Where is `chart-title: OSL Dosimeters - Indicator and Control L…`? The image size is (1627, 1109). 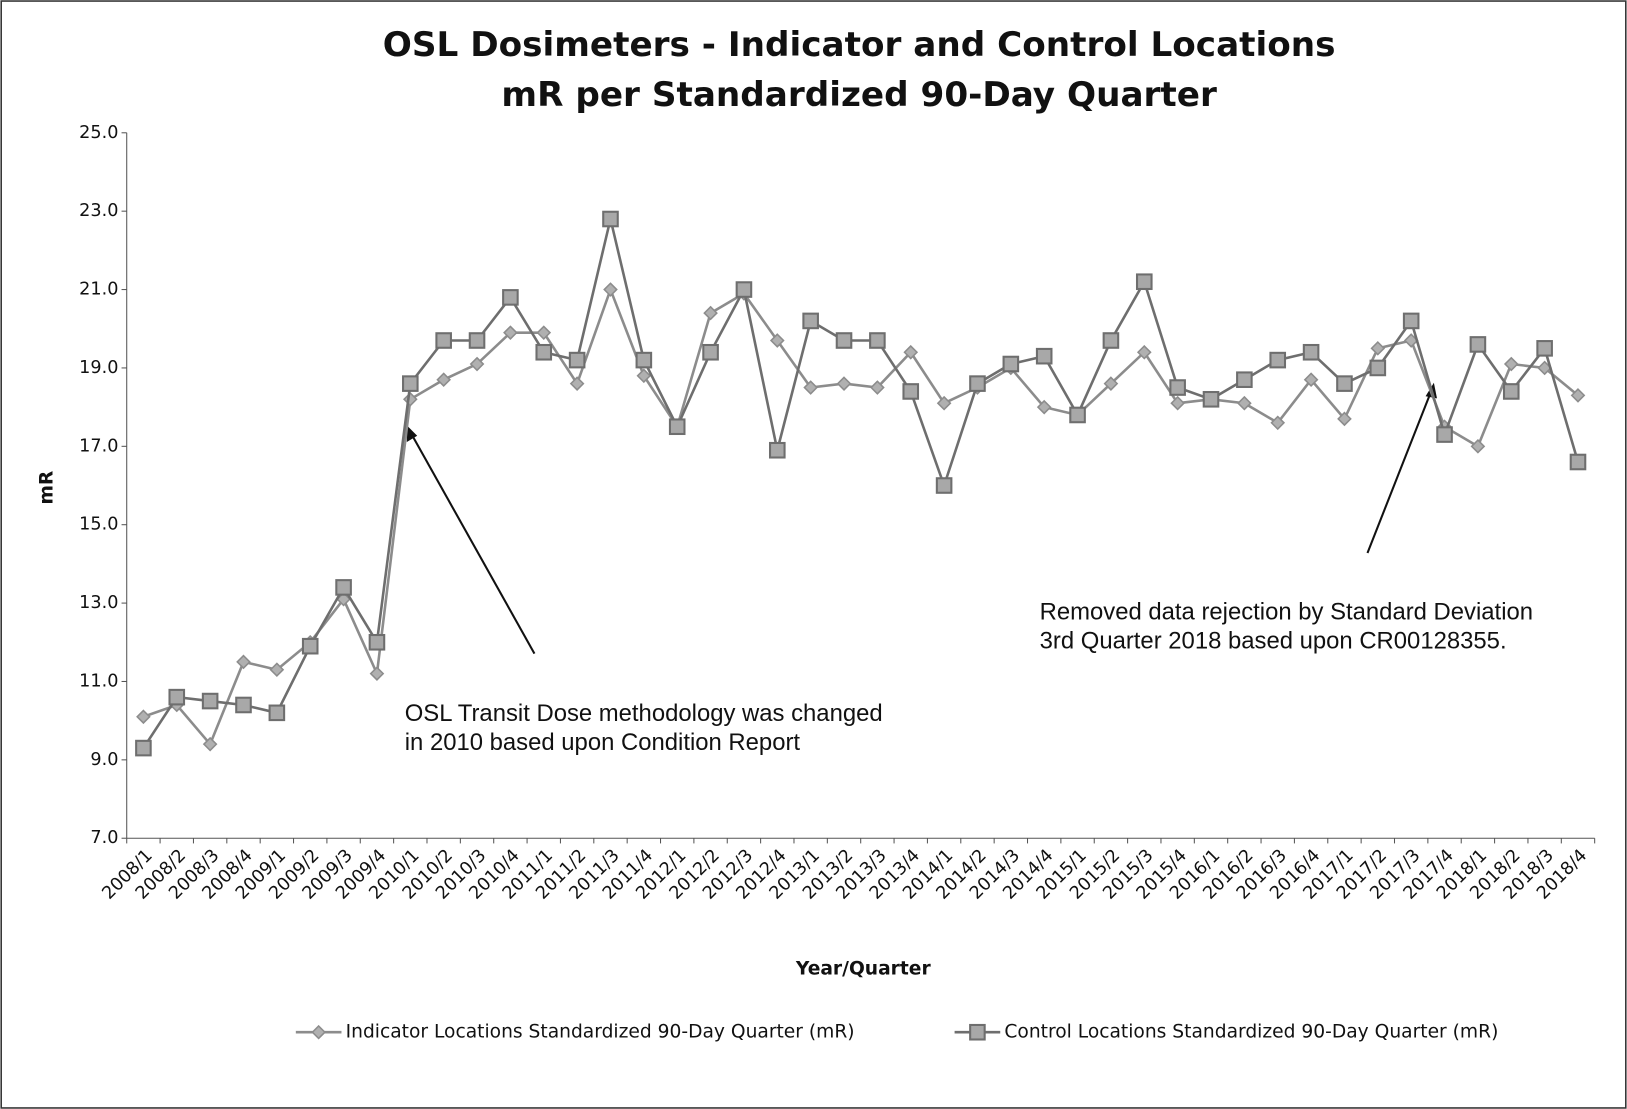 chart-title: OSL Dosimeters - Indicator and Control L… is located at coordinates (859, 45).